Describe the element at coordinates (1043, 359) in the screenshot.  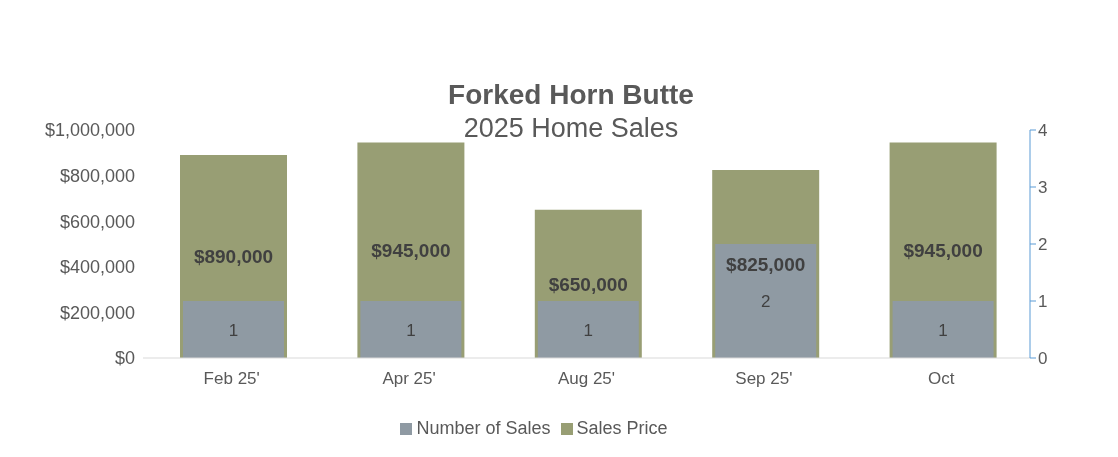
I see `y2-tick-label: 0` at that location.